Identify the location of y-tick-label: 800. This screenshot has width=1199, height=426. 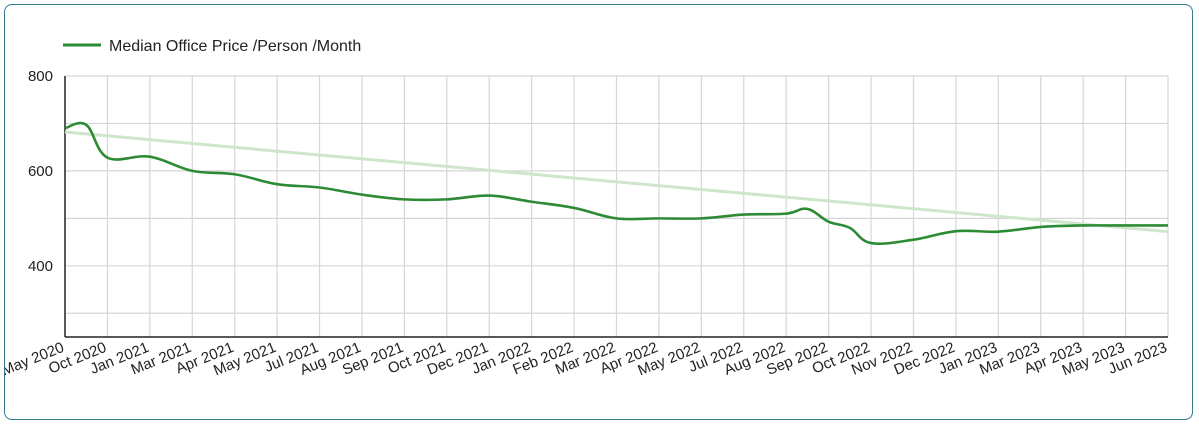
(40, 76).